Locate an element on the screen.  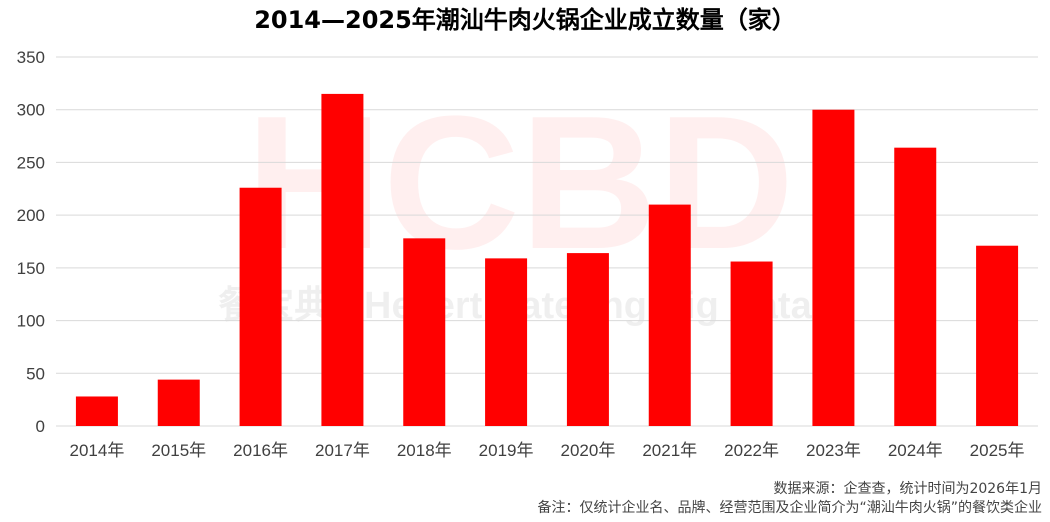
x-tick-label: 2019年 is located at coordinates (506, 450).